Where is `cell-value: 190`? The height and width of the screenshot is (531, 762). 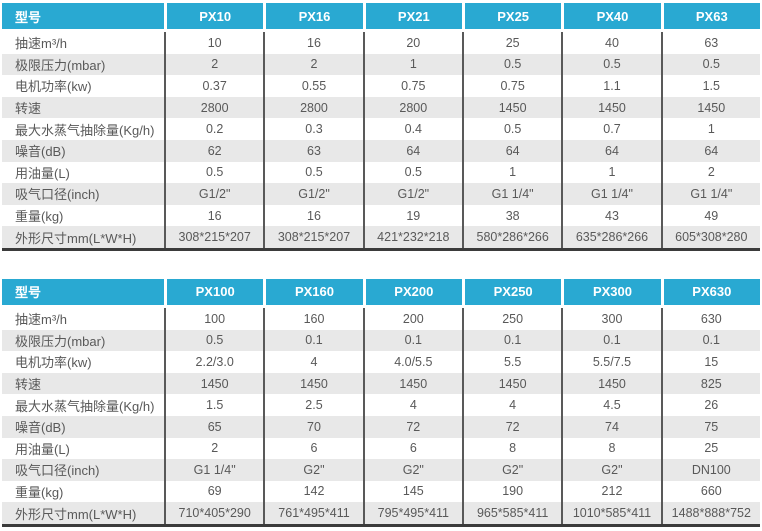 cell-value: 190 is located at coordinates (511, 491).